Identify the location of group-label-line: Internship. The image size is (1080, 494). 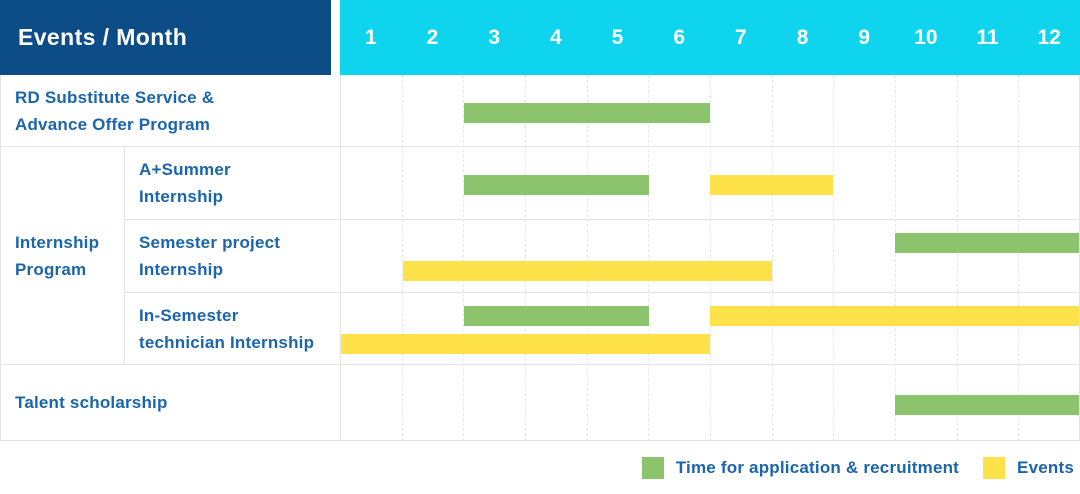
(57, 242).